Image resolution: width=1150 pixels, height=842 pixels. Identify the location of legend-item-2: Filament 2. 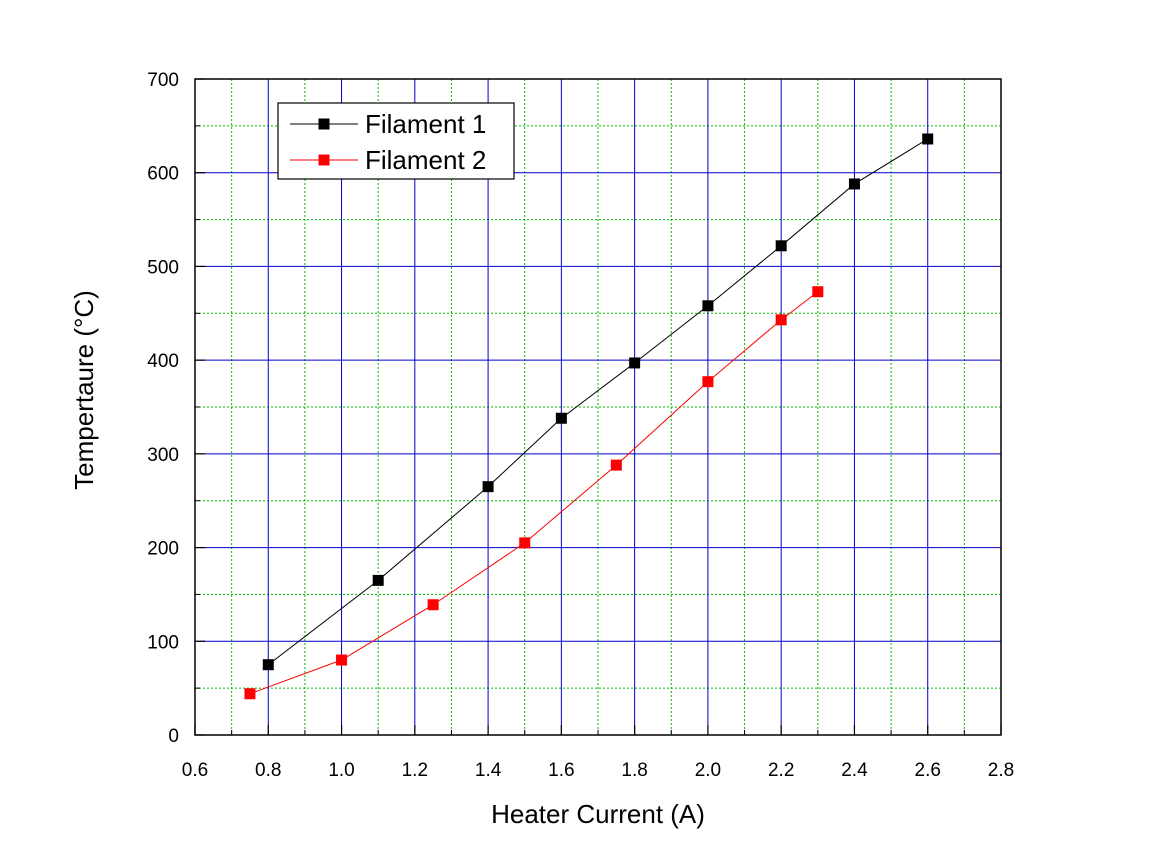
(388, 160).